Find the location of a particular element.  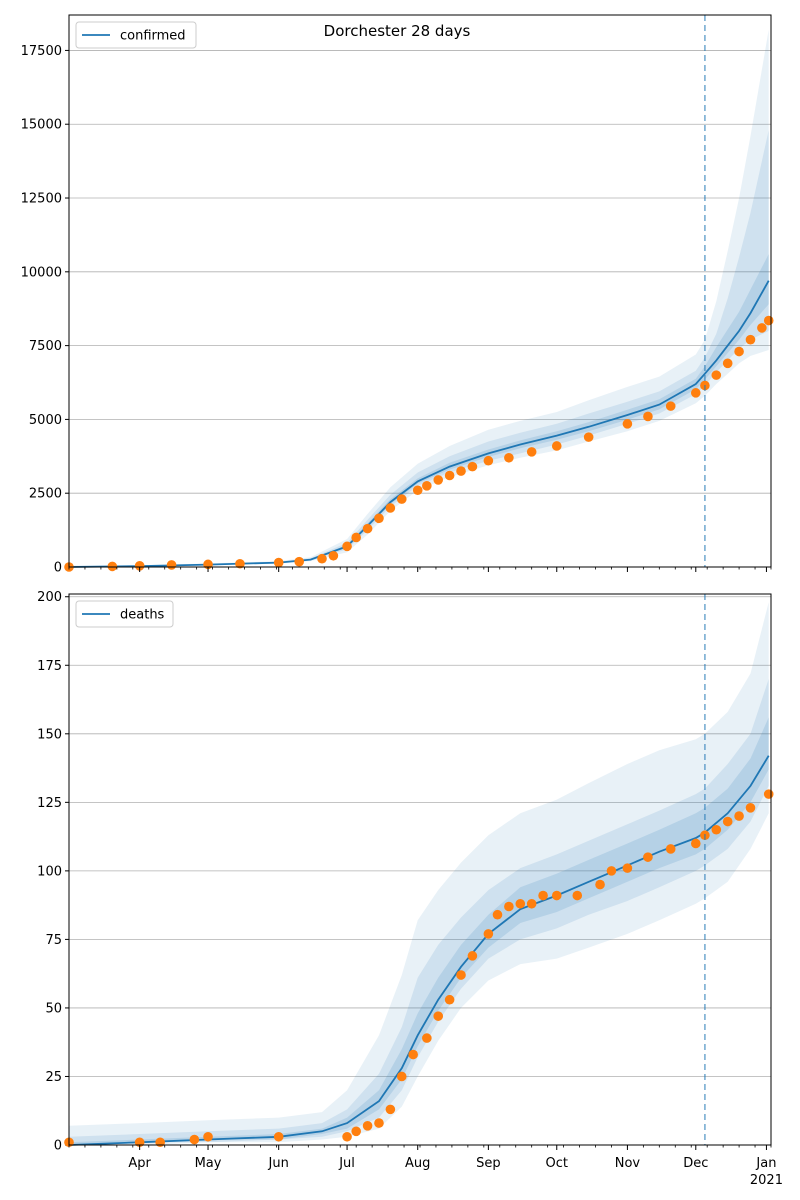

y-tick-label: 5000 is located at coordinates (45, 420).